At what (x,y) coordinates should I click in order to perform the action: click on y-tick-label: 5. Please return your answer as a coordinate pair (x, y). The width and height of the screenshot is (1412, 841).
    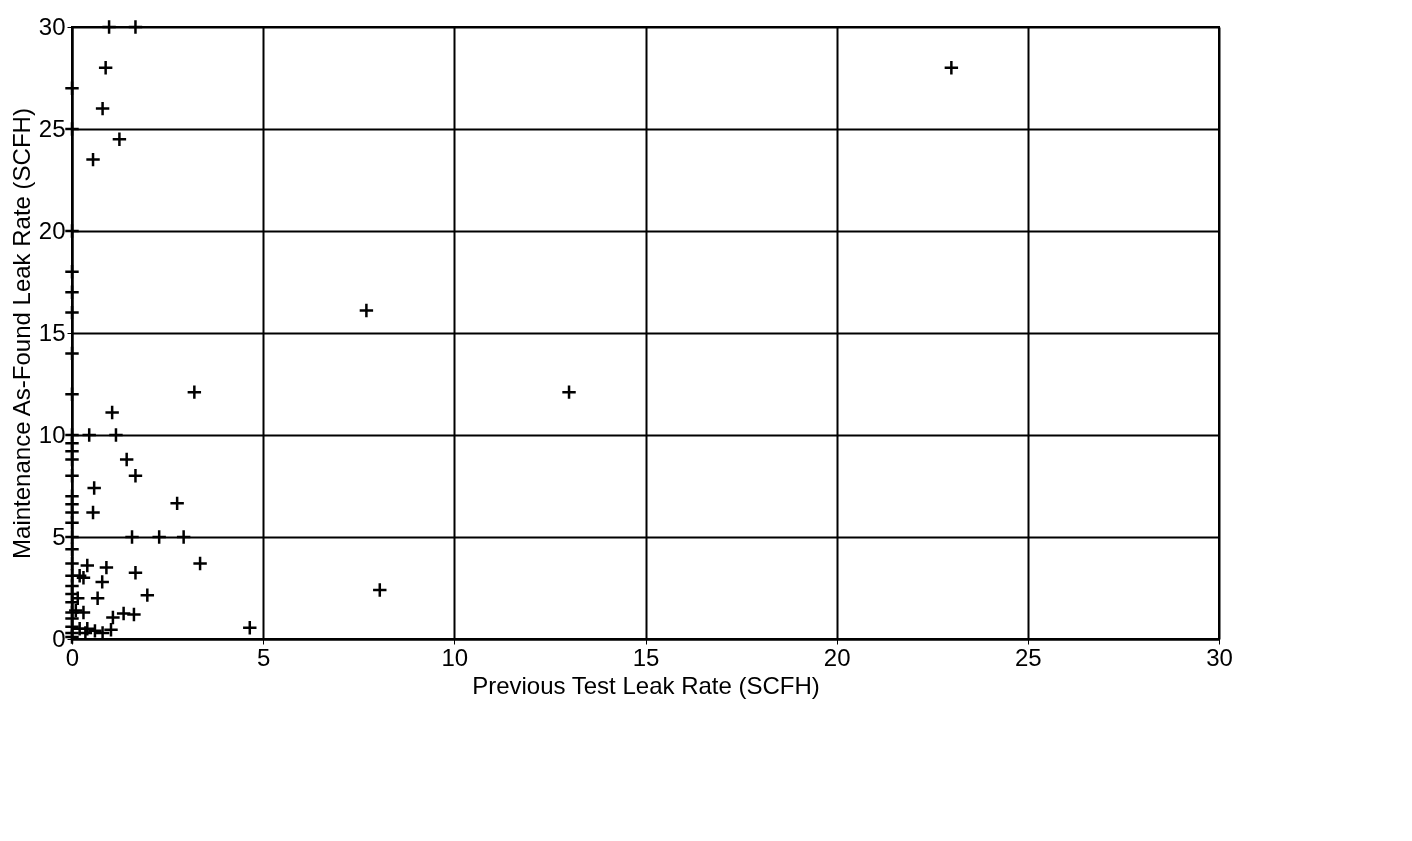
    Looking at the image, I should click on (59, 536).